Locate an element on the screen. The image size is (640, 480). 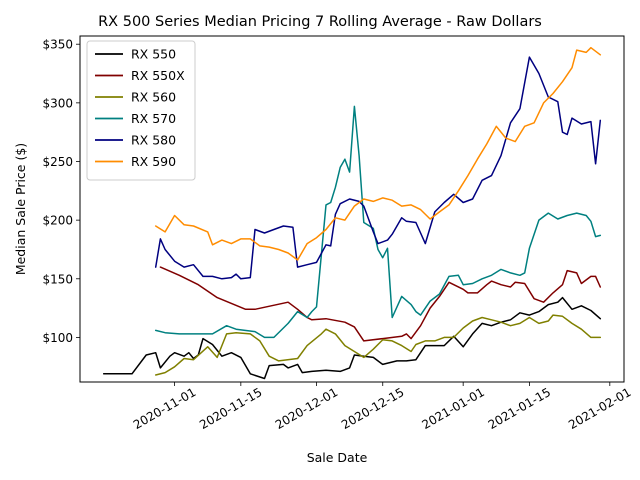
legend-label: RX 550X is located at coordinates (158, 75).